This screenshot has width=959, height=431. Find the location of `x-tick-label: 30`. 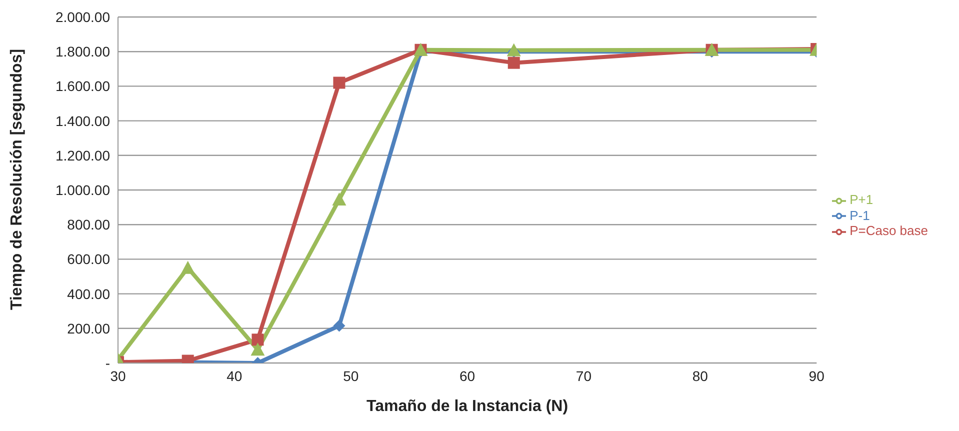

x-tick-label: 30 is located at coordinates (118, 376).